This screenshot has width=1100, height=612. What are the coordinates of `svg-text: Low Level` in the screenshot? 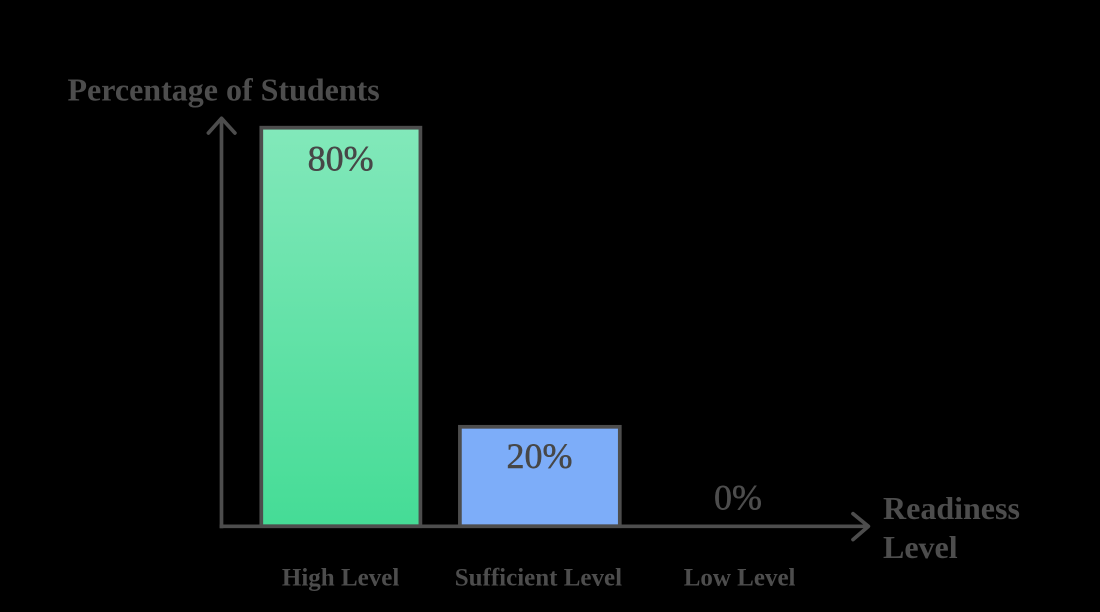 It's located at (740, 578).